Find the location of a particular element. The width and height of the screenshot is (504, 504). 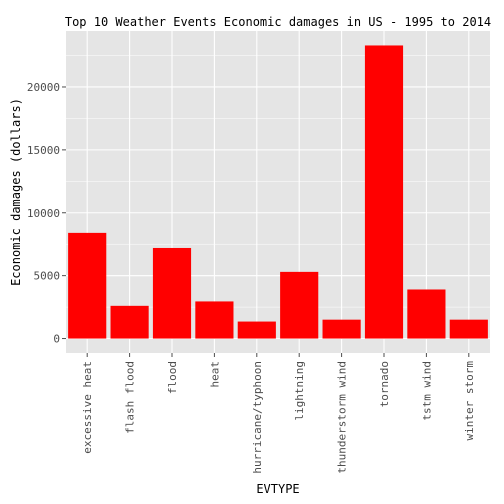

y-tick-label: 5000 is located at coordinates (47, 276).